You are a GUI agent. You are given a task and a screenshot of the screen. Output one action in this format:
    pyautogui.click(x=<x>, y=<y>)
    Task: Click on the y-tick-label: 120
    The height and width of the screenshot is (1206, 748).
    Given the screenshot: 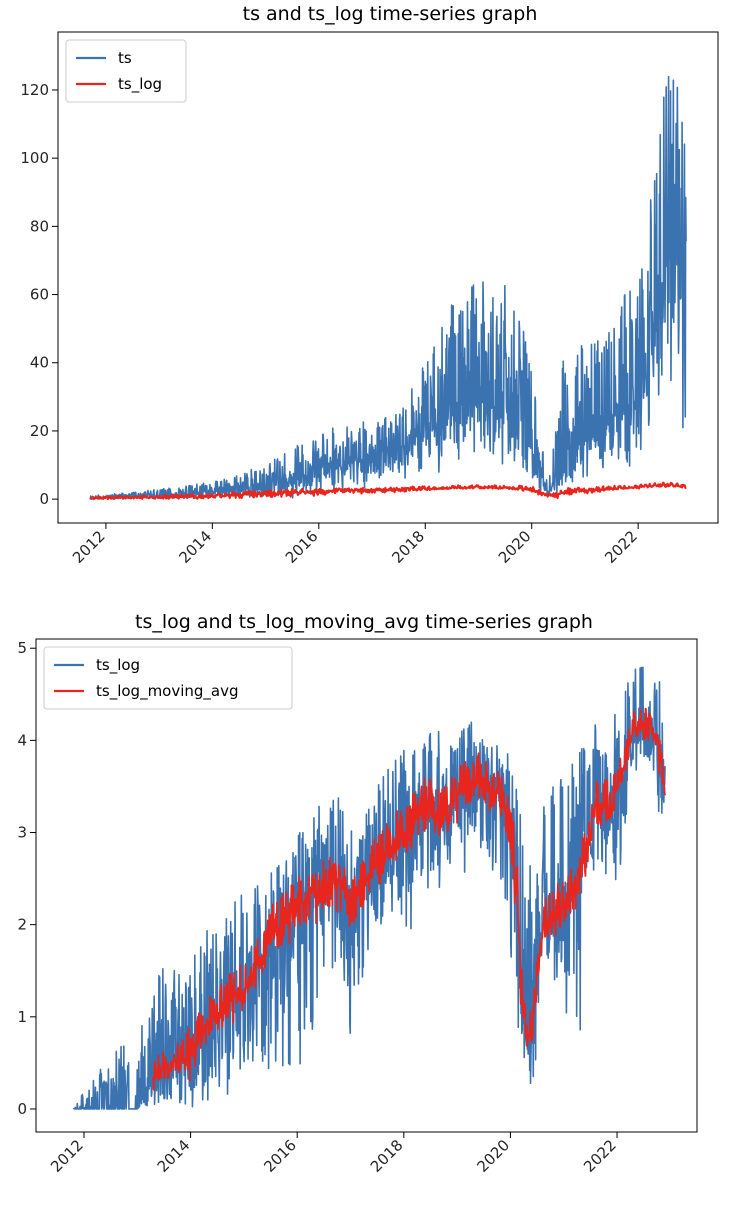 What is the action you would take?
    pyautogui.click(x=34, y=90)
    